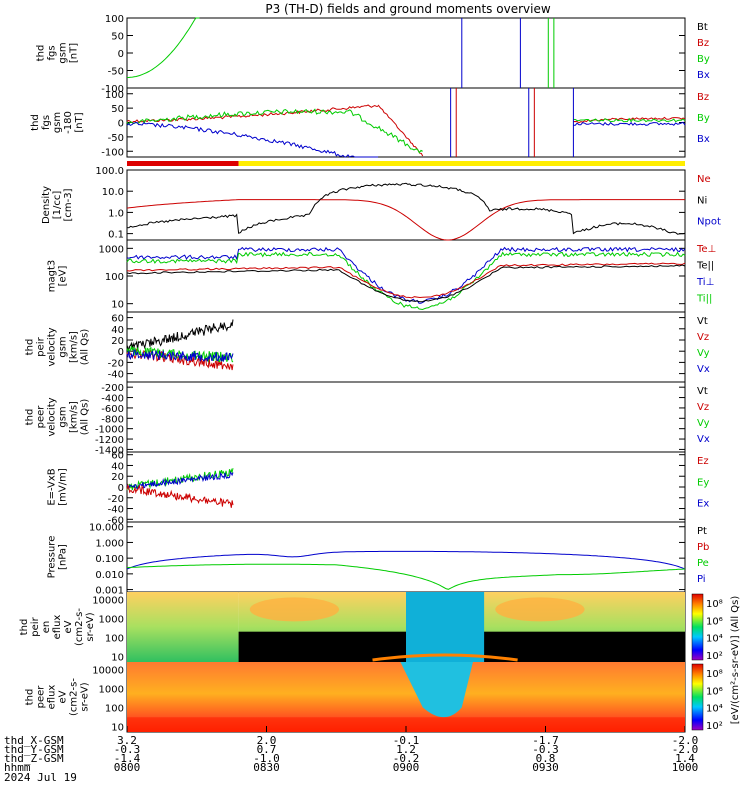  I want to click on spec-ion-arc, so click(445, 657).